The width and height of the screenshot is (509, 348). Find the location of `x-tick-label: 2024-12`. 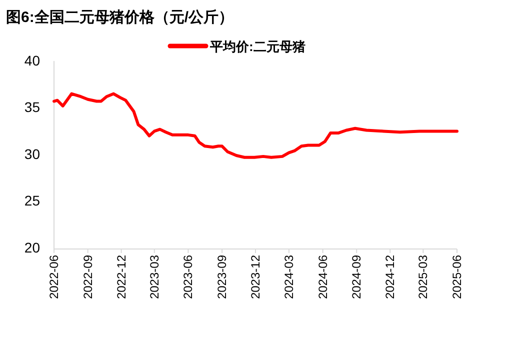

x-tick-label: 2024-12 is located at coordinates (390, 277).